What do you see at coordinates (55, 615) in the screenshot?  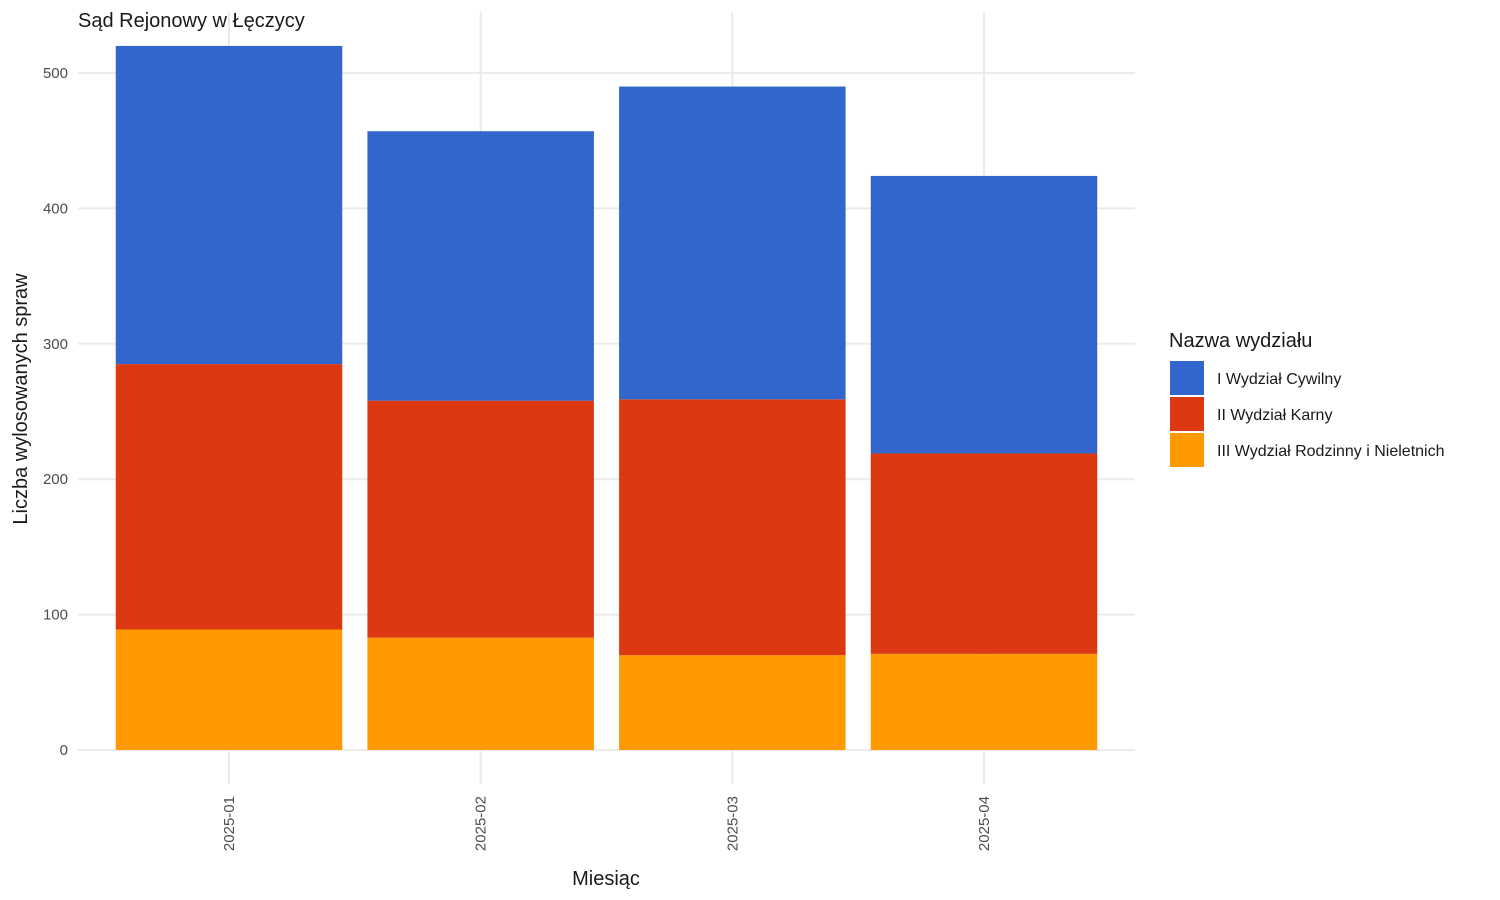 I see `y-tick-label: 100` at bounding box center [55, 615].